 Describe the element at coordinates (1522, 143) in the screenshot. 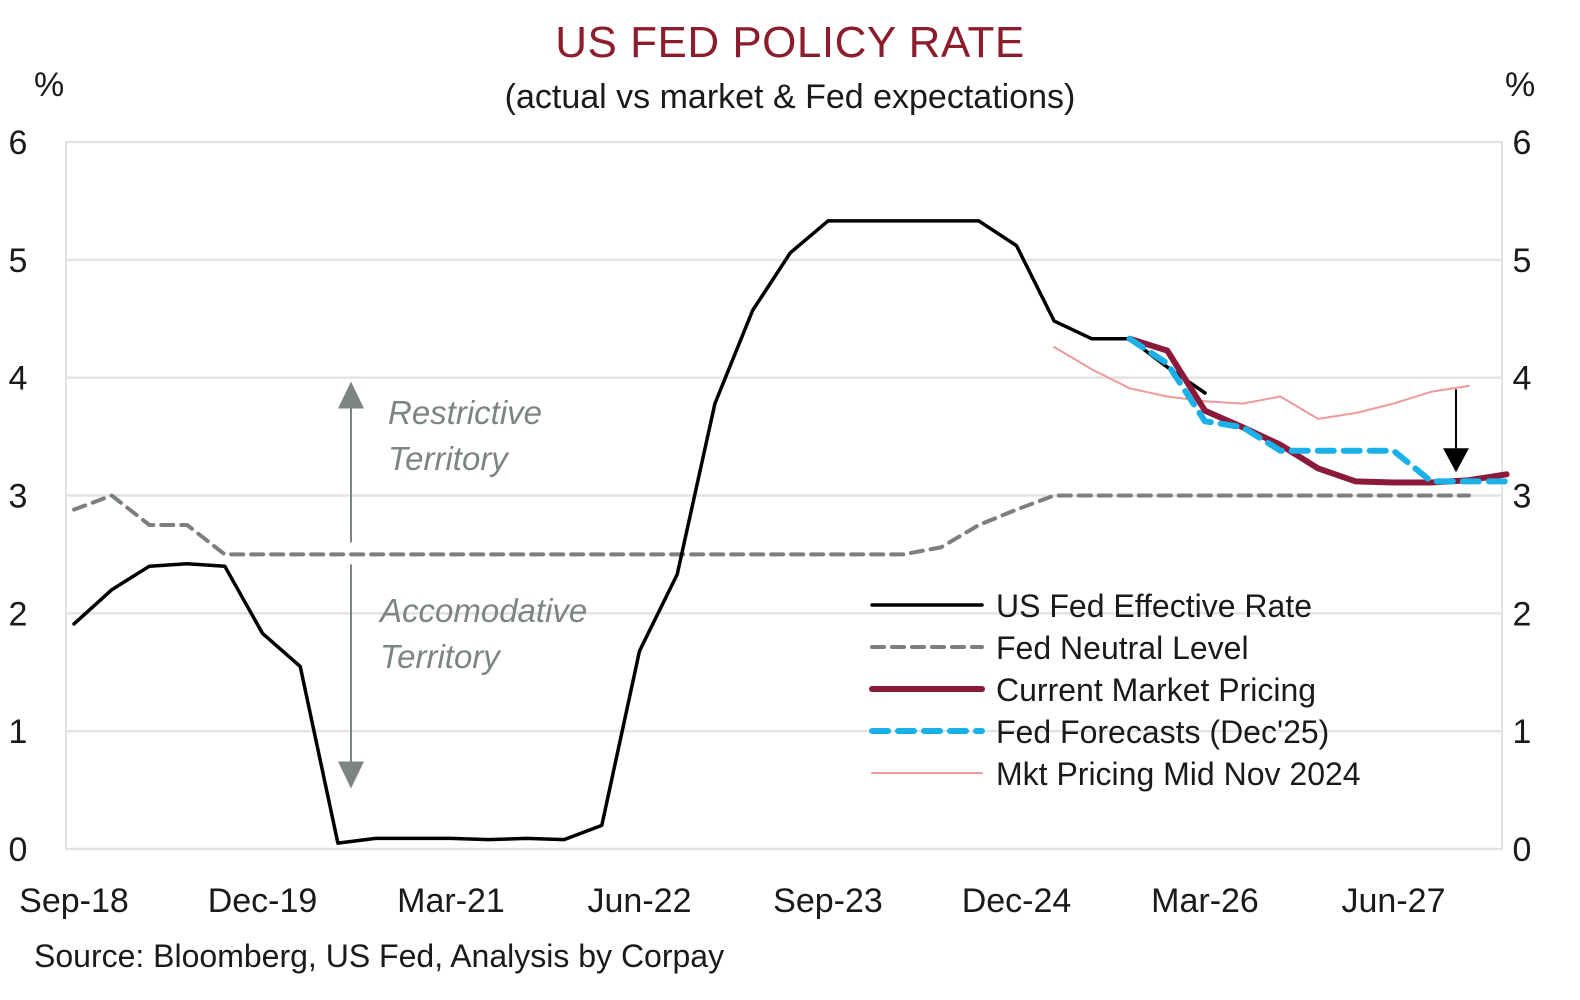

I see `y-tick-label-right: 6` at that location.